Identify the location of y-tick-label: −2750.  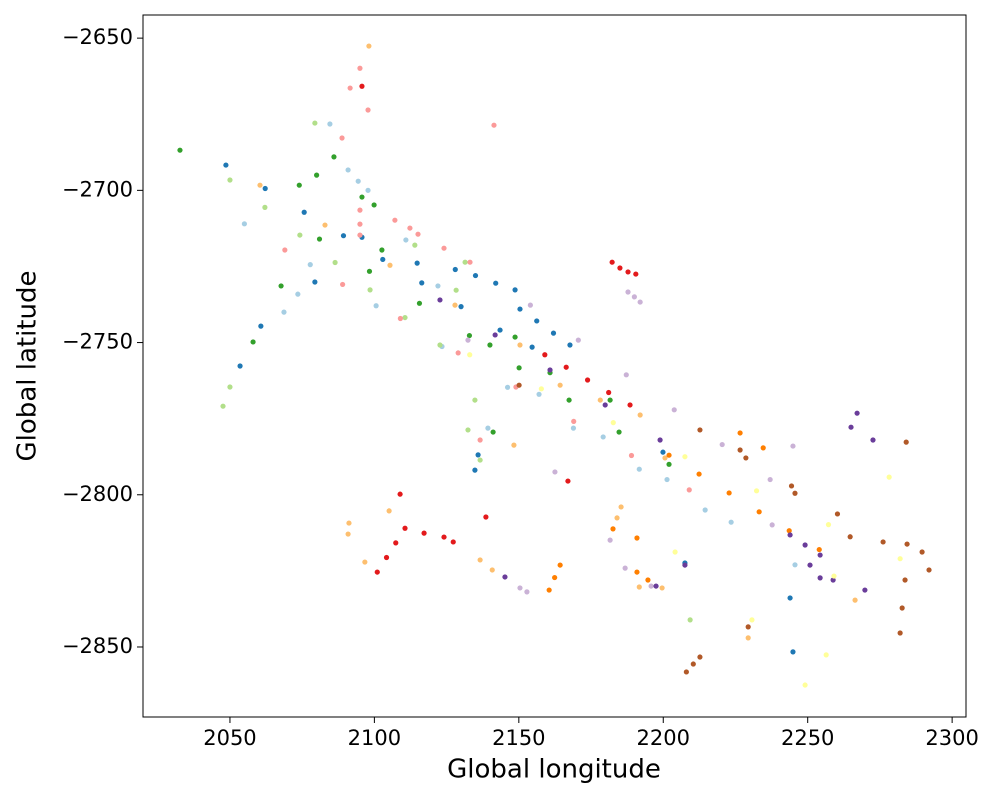
(97, 342).